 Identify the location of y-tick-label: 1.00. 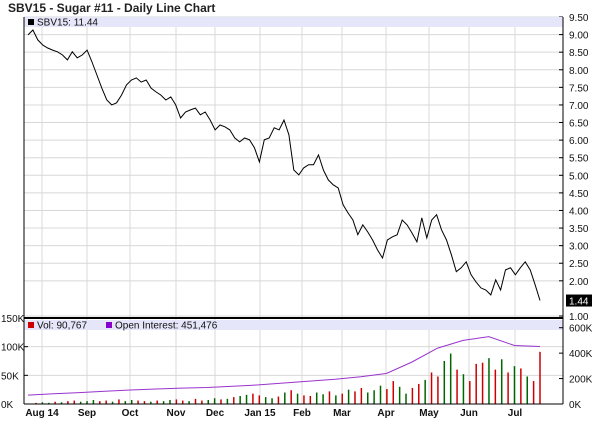
(579, 317).